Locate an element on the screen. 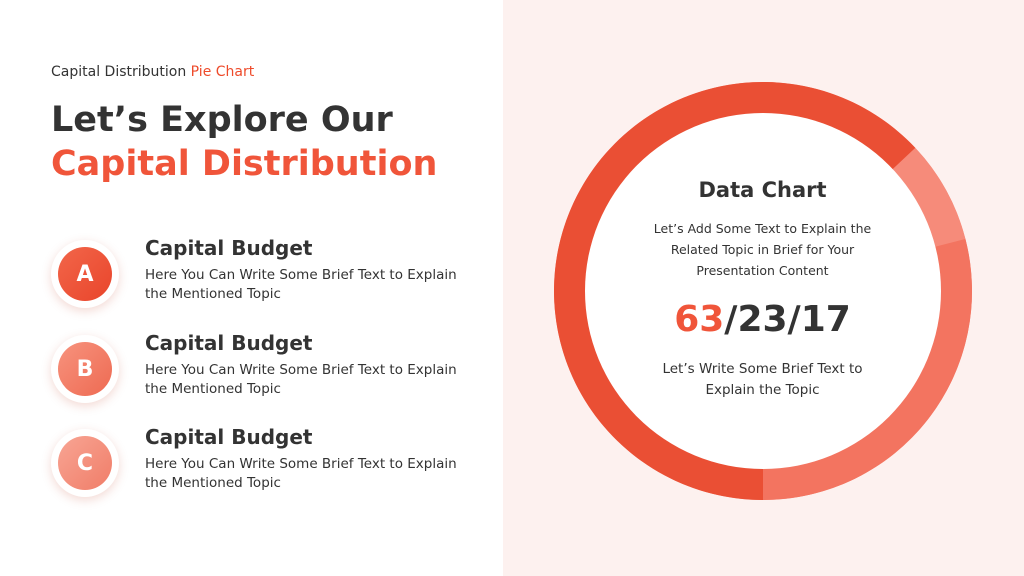 The width and height of the screenshot is (1024, 576). badge-ring: B is located at coordinates (85, 369).